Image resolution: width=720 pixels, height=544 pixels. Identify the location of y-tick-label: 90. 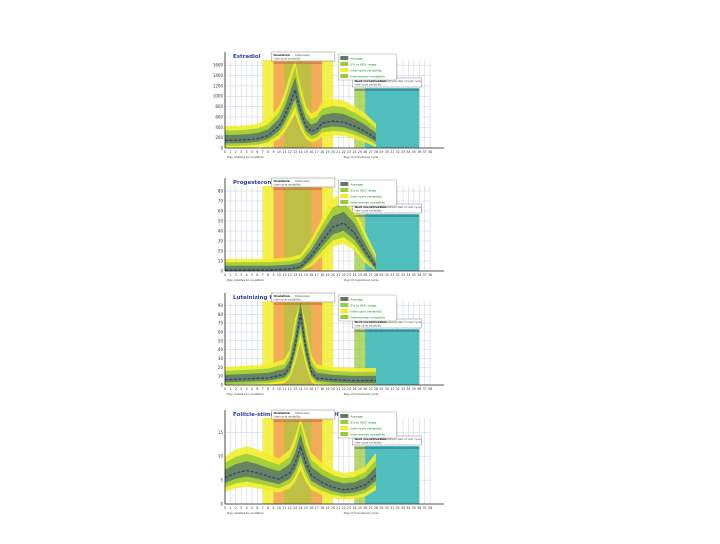
(221, 305).